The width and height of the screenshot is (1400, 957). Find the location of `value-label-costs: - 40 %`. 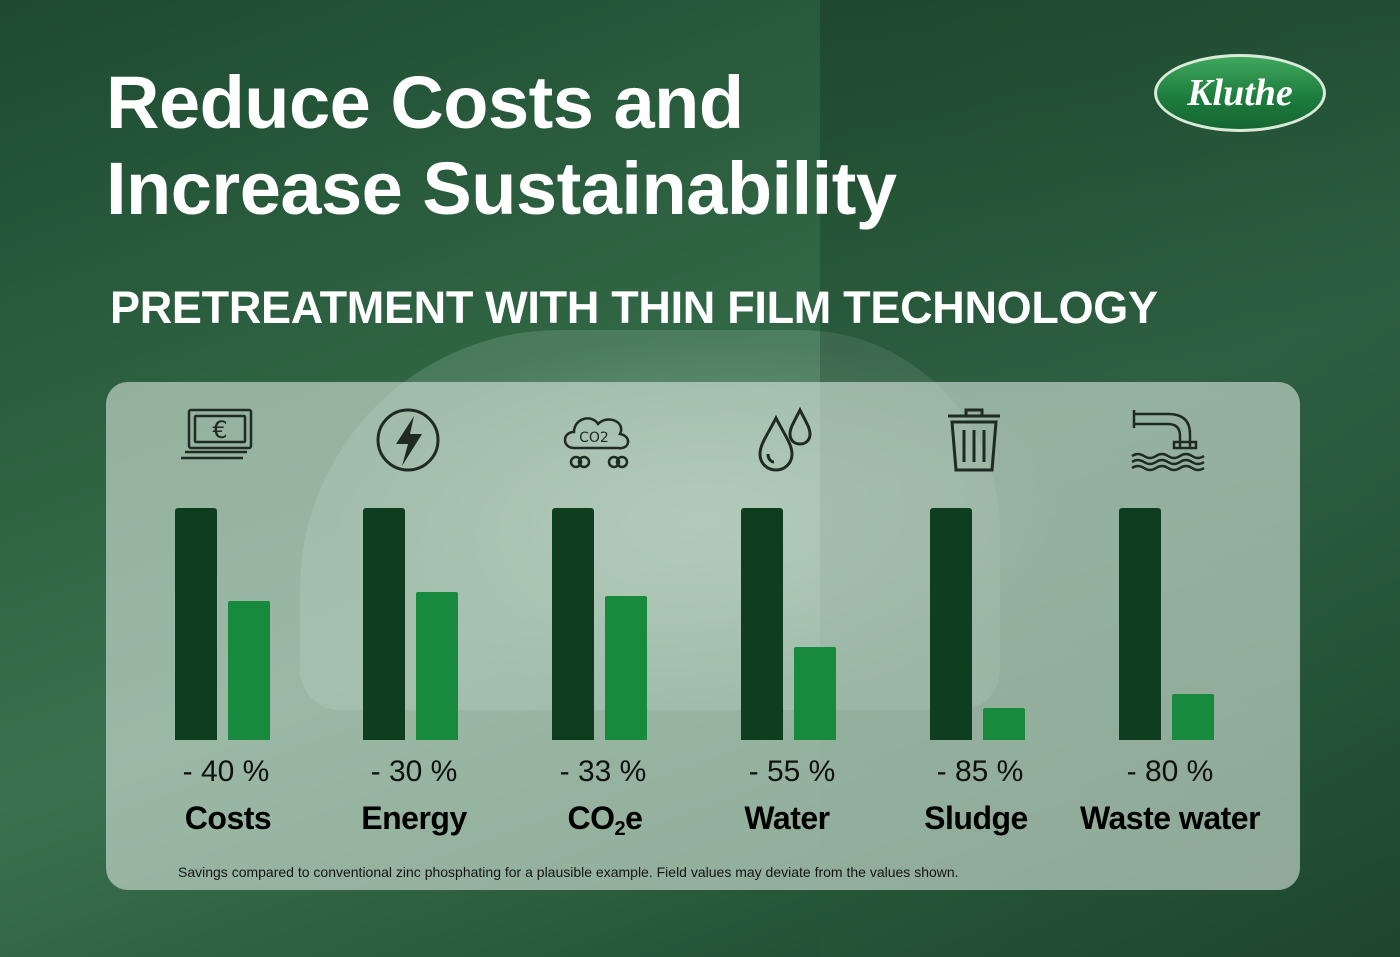

value-label-costs: - 40 % is located at coordinates (226, 771).